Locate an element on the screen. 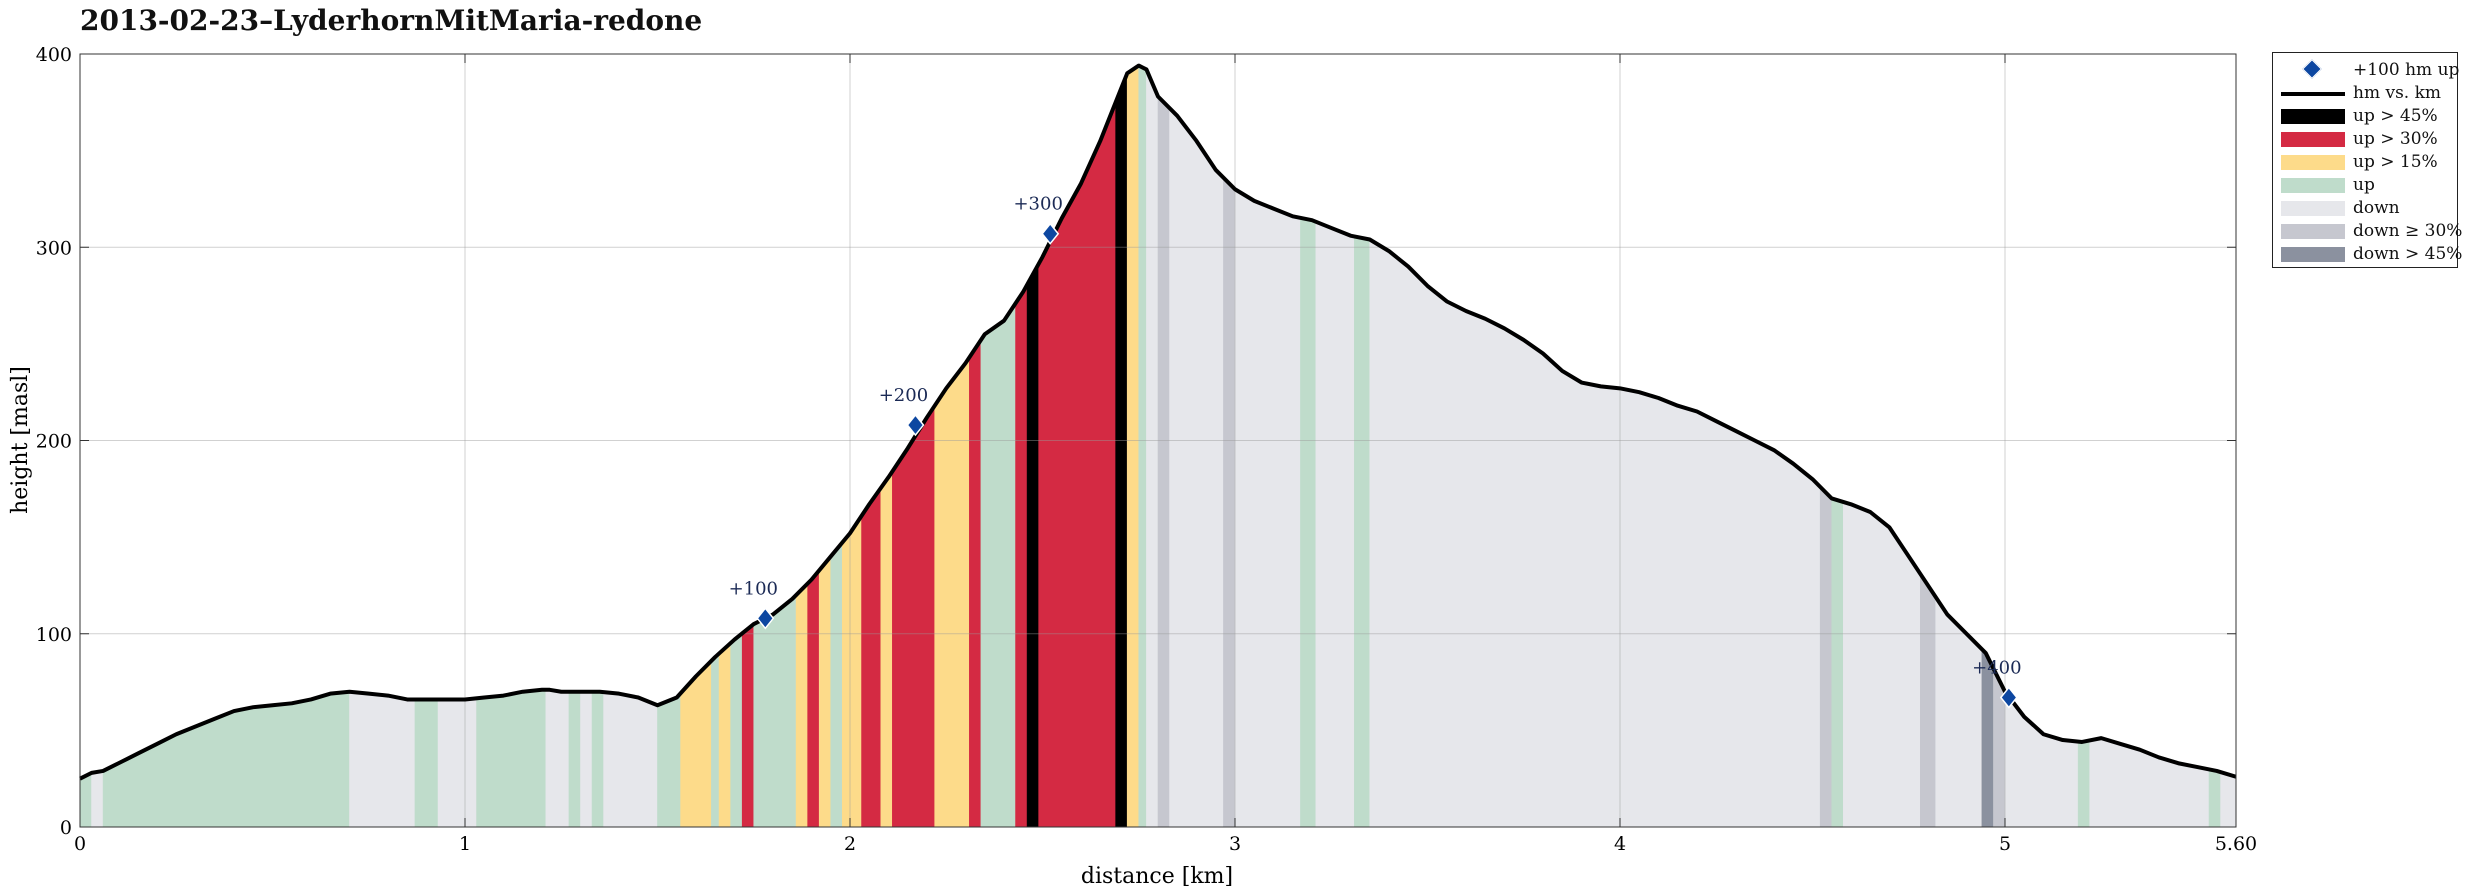 The height and width of the screenshot is (893, 2467). legend-item: up > 45% is located at coordinates (2365, 116).